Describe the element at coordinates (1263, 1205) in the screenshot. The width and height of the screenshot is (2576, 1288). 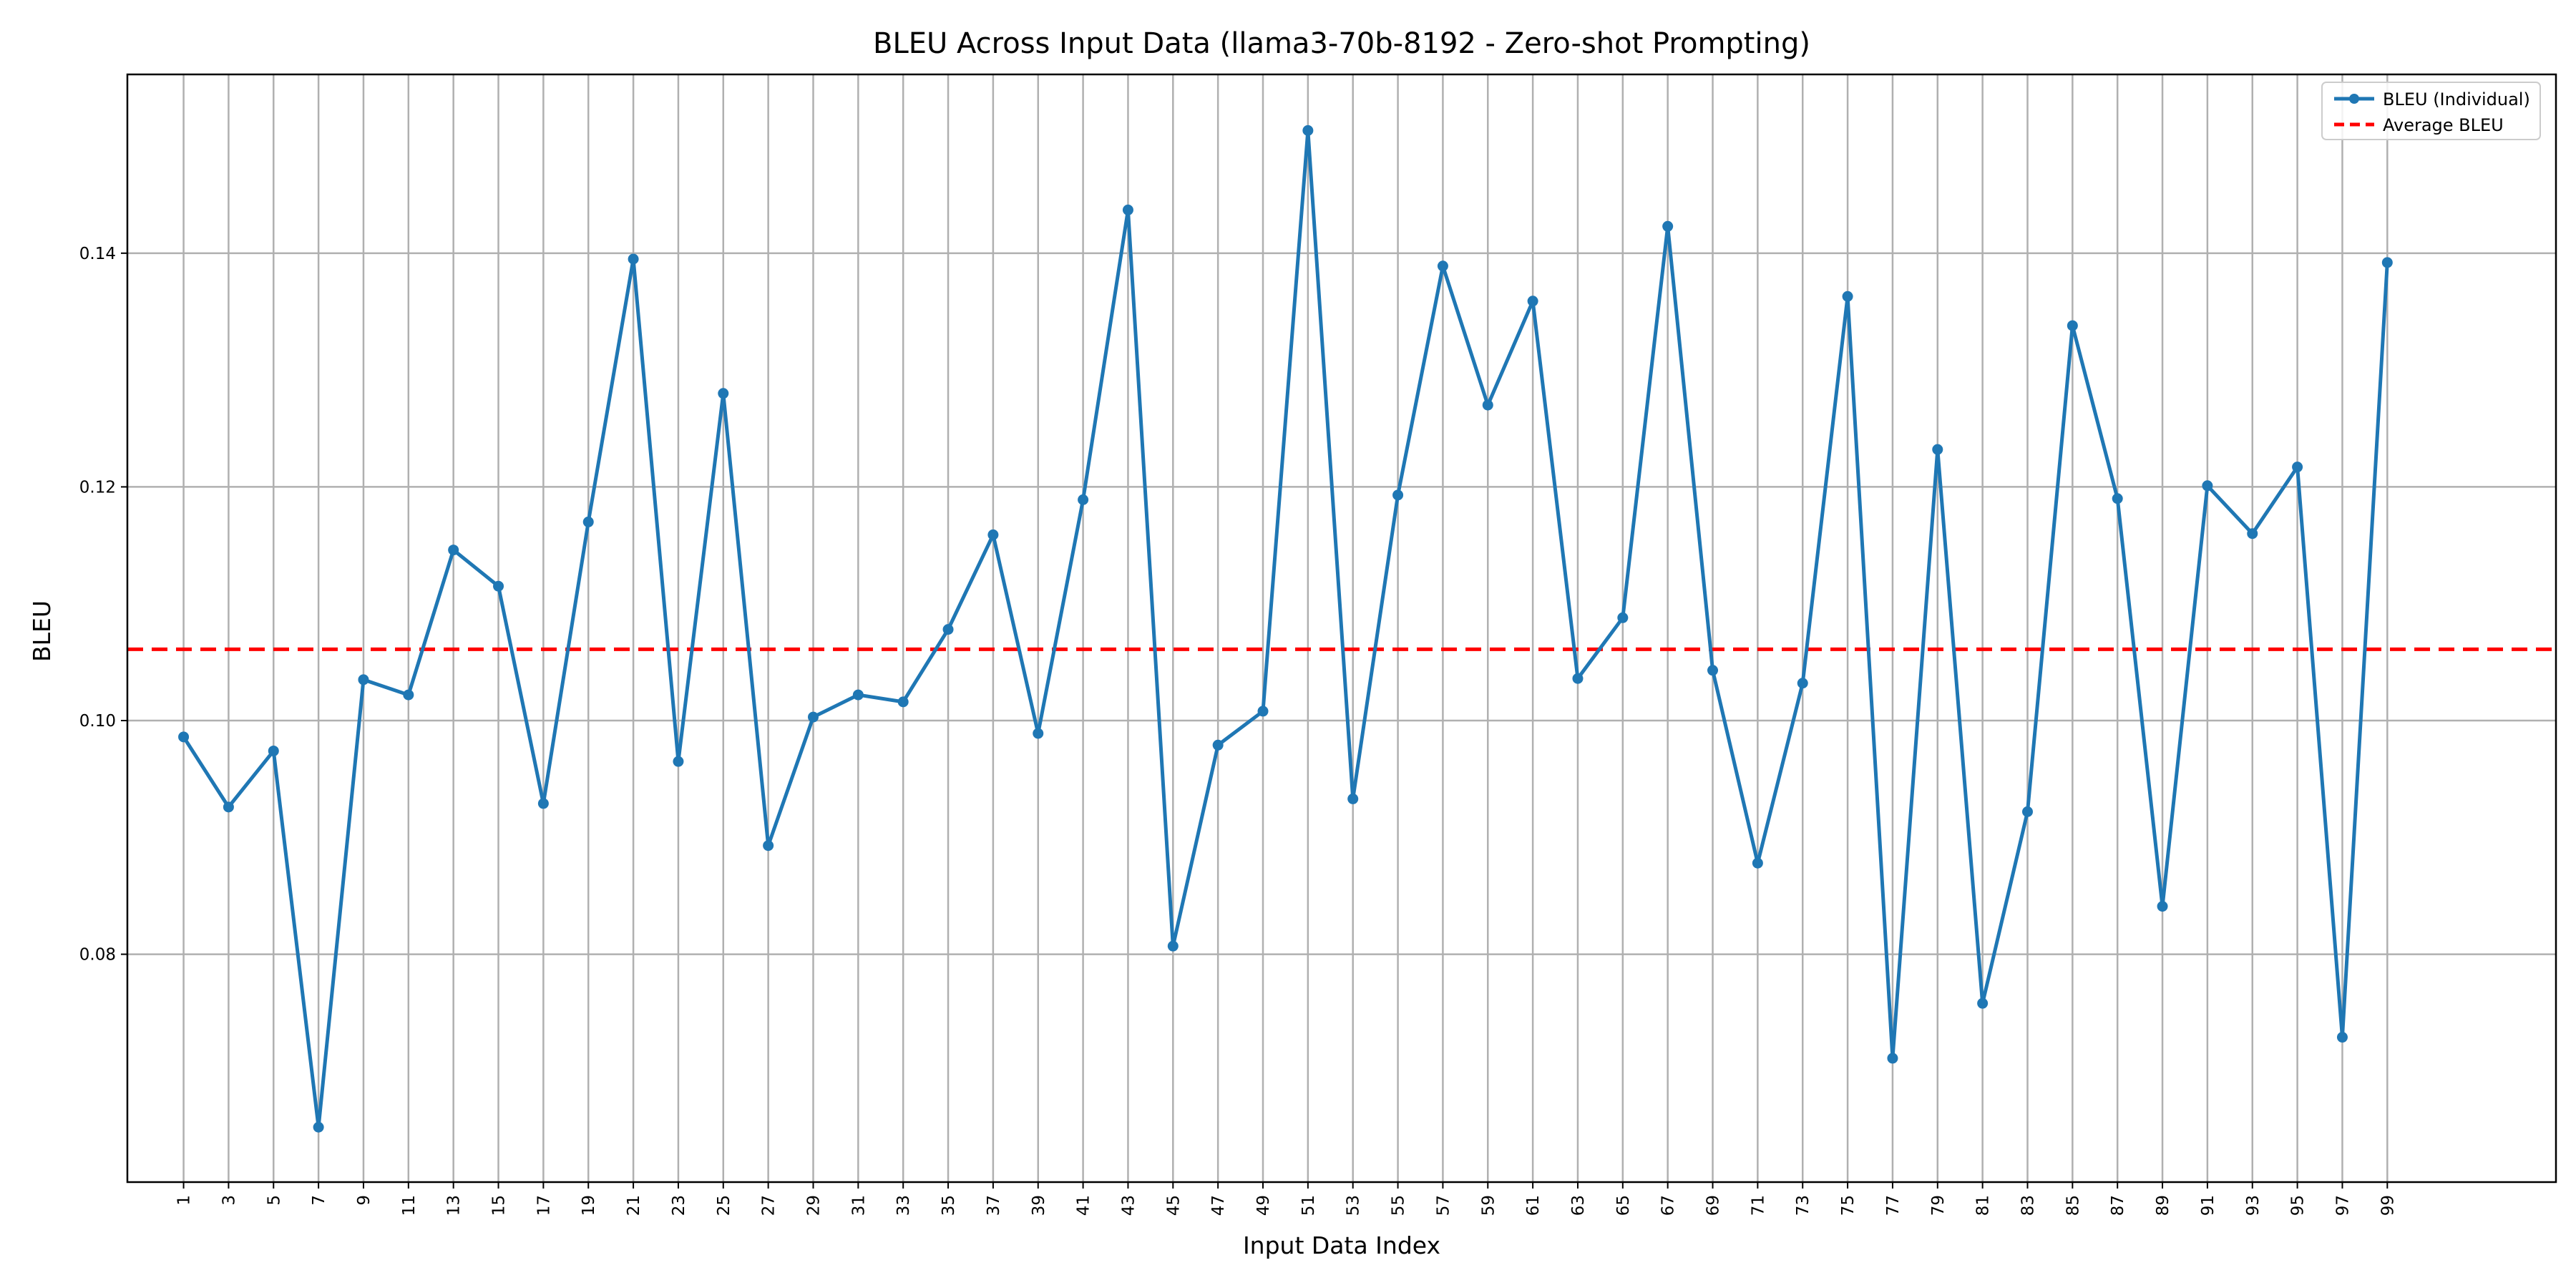
I see `x-tick-label: 49` at that location.